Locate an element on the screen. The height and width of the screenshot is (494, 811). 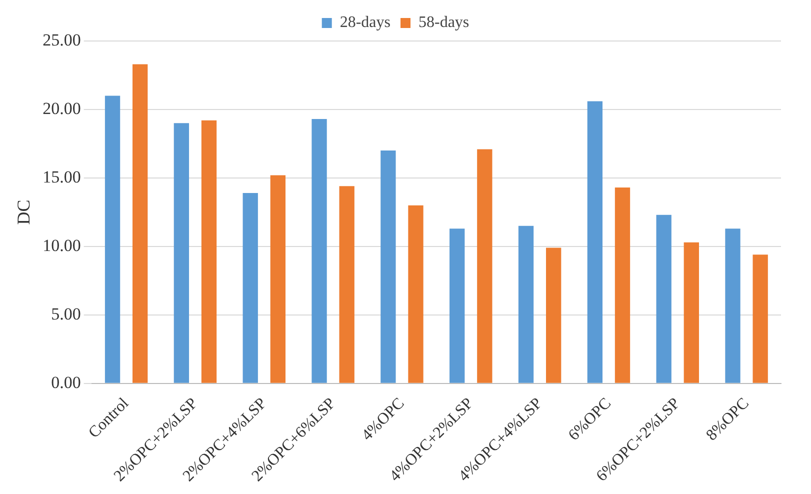
legend-label: 28-days is located at coordinates (365, 23).